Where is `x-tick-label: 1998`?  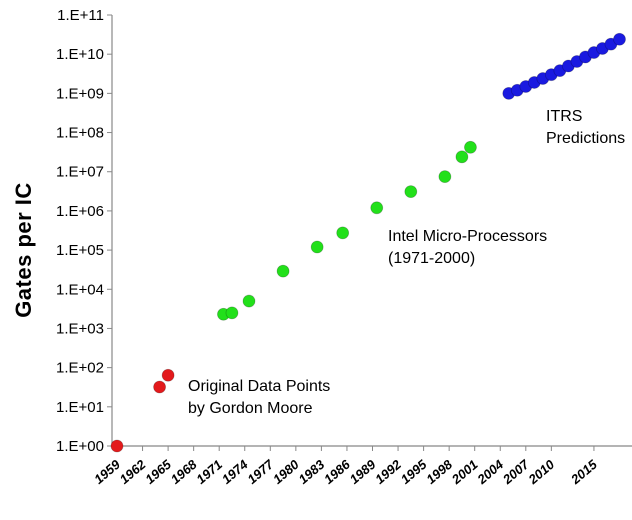 x-tick-label: 1998 is located at coordinates (439, 471).